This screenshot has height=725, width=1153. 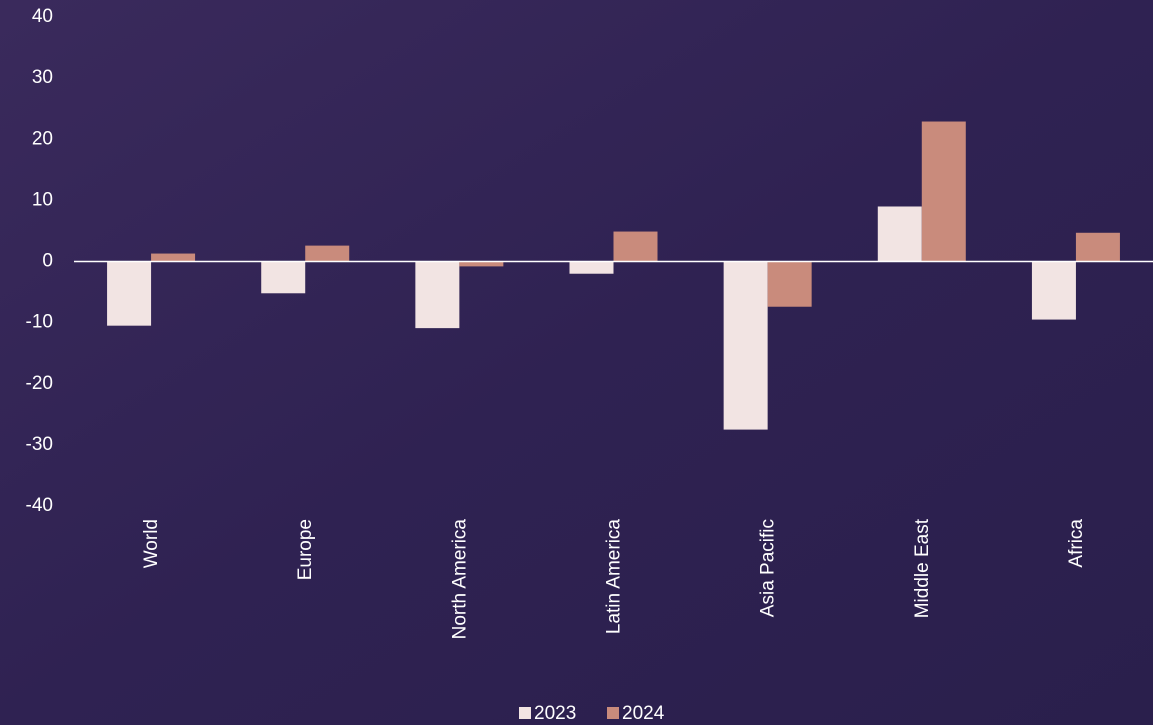 What do you see at coordinates (42, 138) in the screenshot?
I see `y-tick-label: 20` at bounding box center [42, 138].